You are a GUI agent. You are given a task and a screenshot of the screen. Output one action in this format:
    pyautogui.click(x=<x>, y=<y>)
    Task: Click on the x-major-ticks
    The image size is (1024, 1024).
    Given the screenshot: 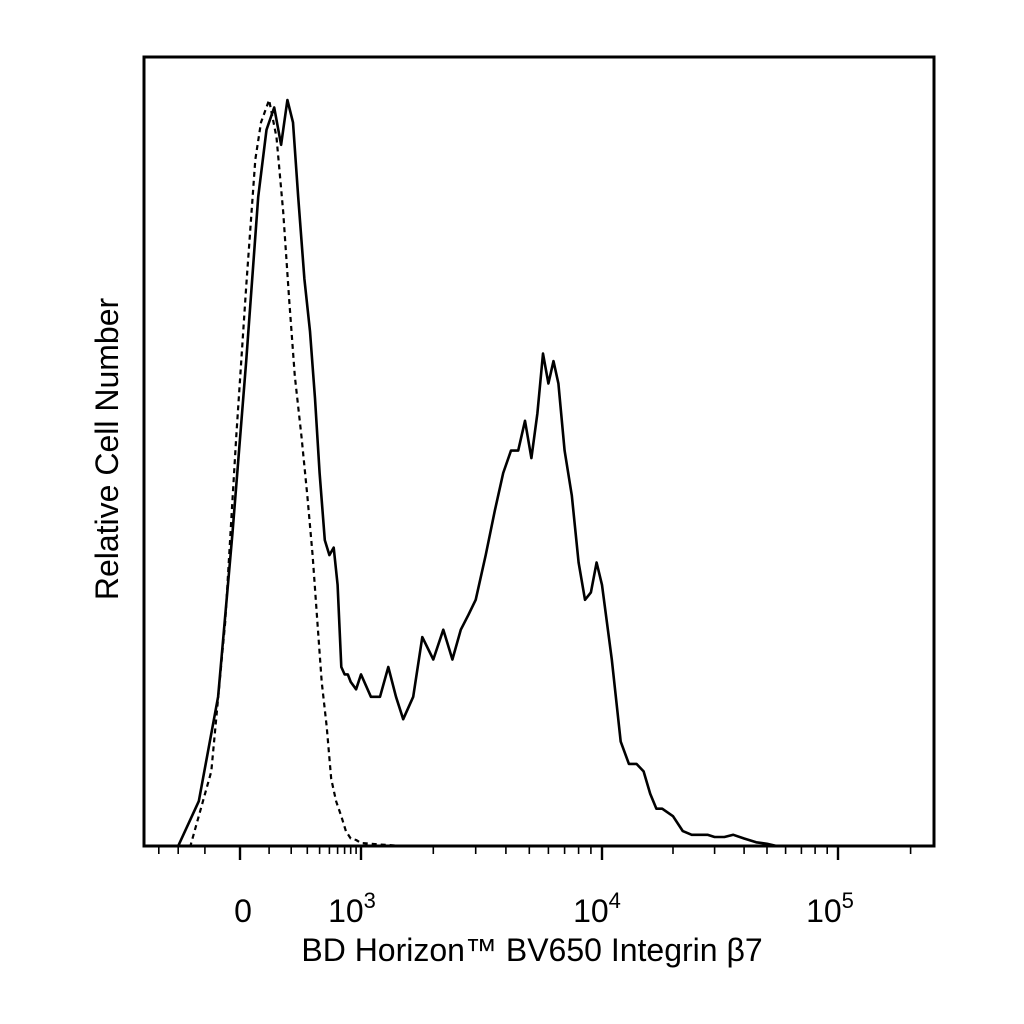 What is the action you would take?
    pyautogui.click(x=539, y=853)
    